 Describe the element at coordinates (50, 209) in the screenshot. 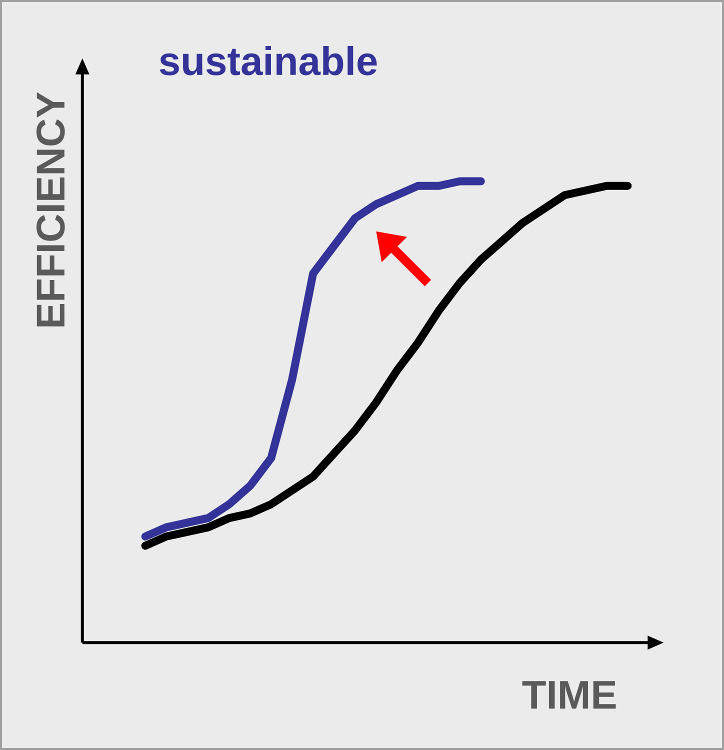

I see `y-axis-title: EFFICIENCY` at that location.